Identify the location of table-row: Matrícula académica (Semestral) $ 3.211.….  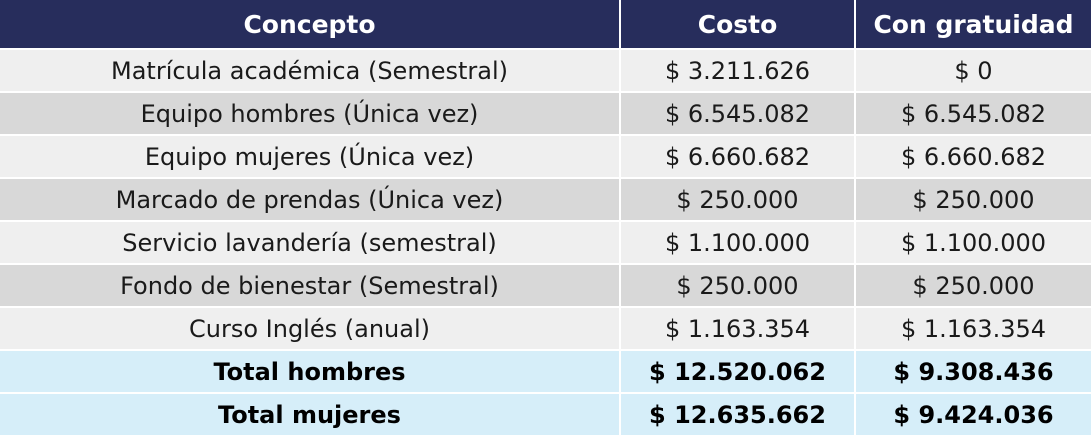
(545, 70).